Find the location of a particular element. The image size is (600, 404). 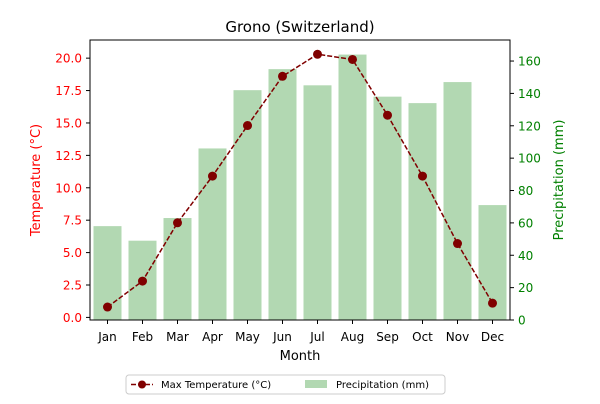

temperature-point-mar is located at coordinates (177, 223).